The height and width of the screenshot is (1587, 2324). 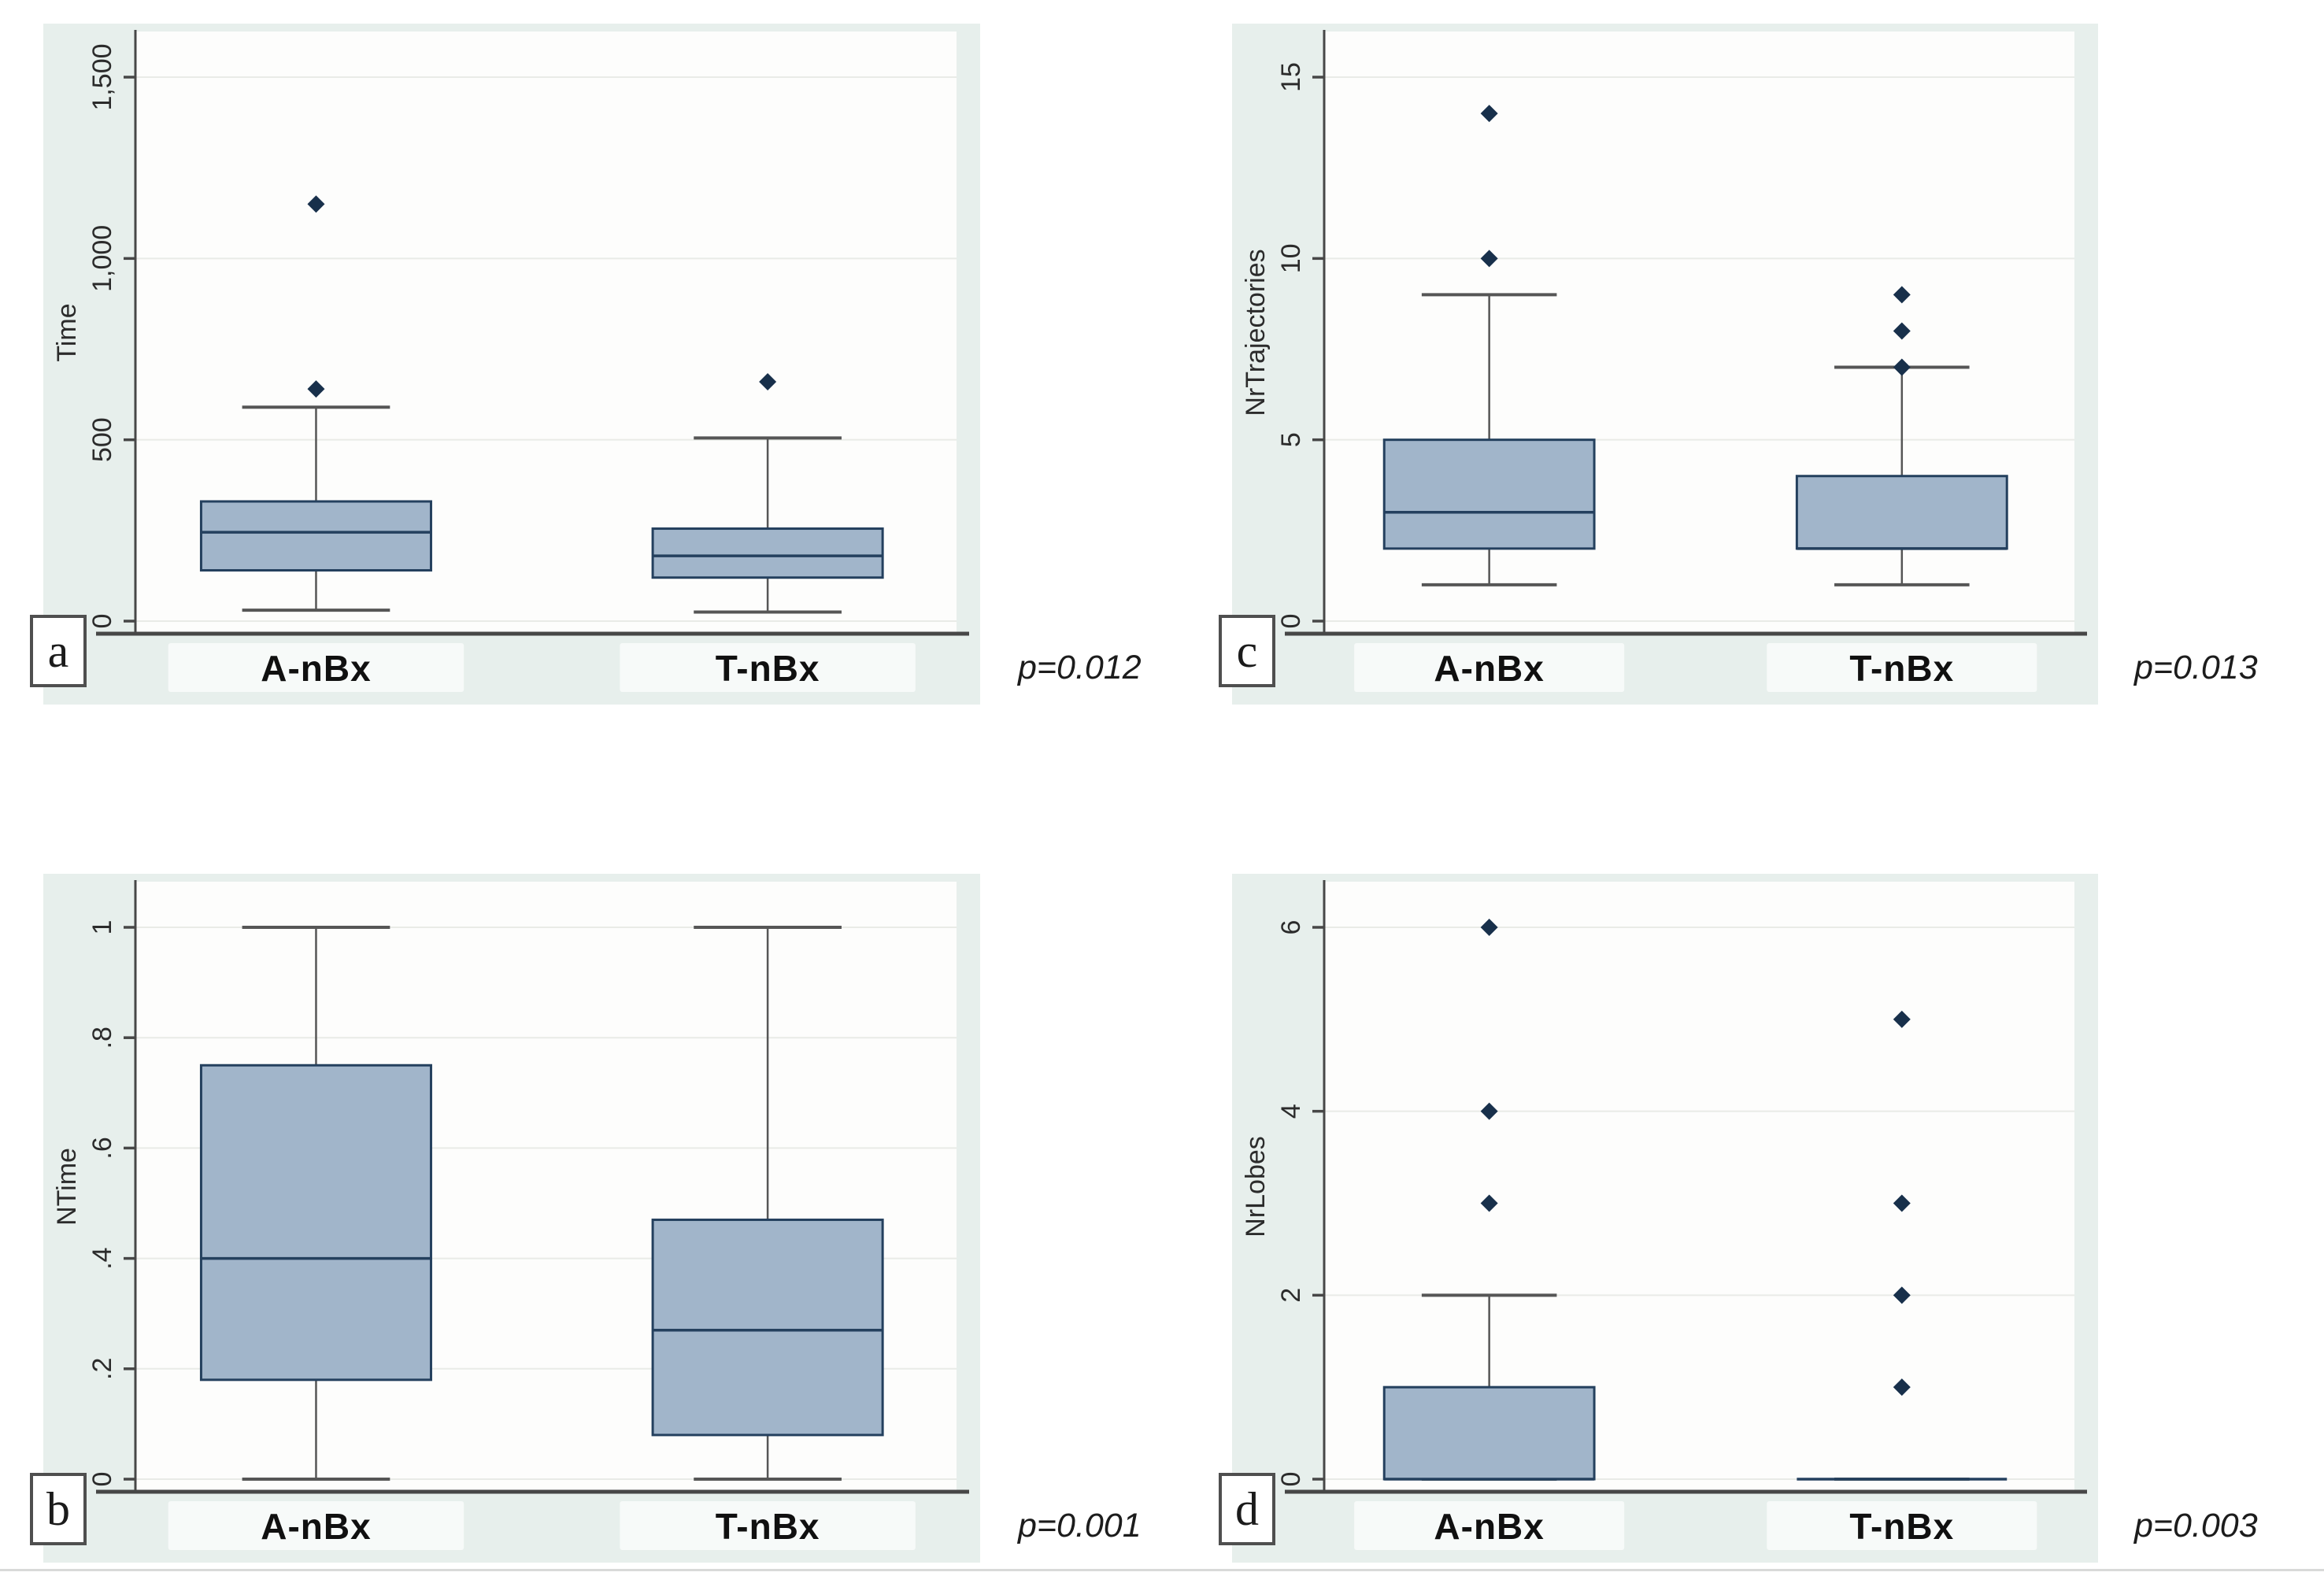 I want to click on y-tick-label: .2, so click(x=102, y=1369).